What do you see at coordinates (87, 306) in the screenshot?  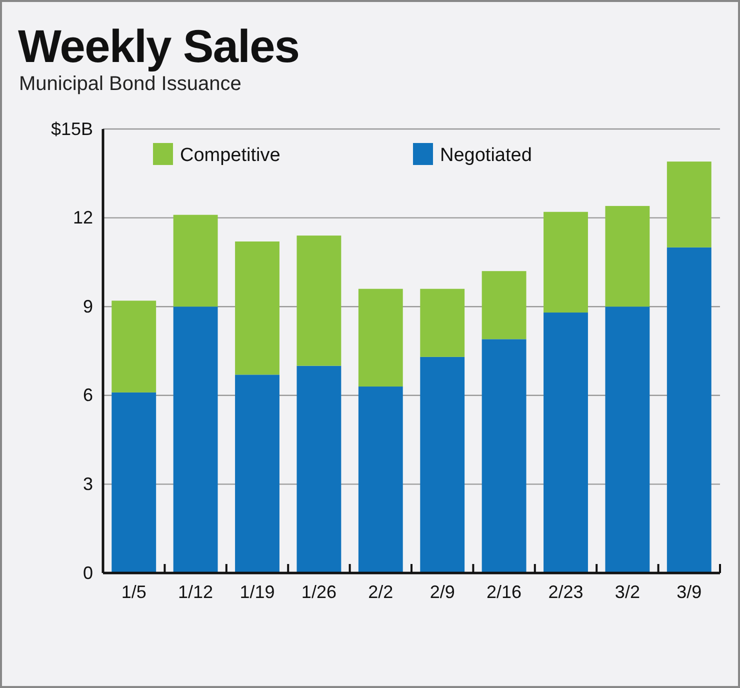 I see `y-tick-label: 9` at bounding box center [87, 306].